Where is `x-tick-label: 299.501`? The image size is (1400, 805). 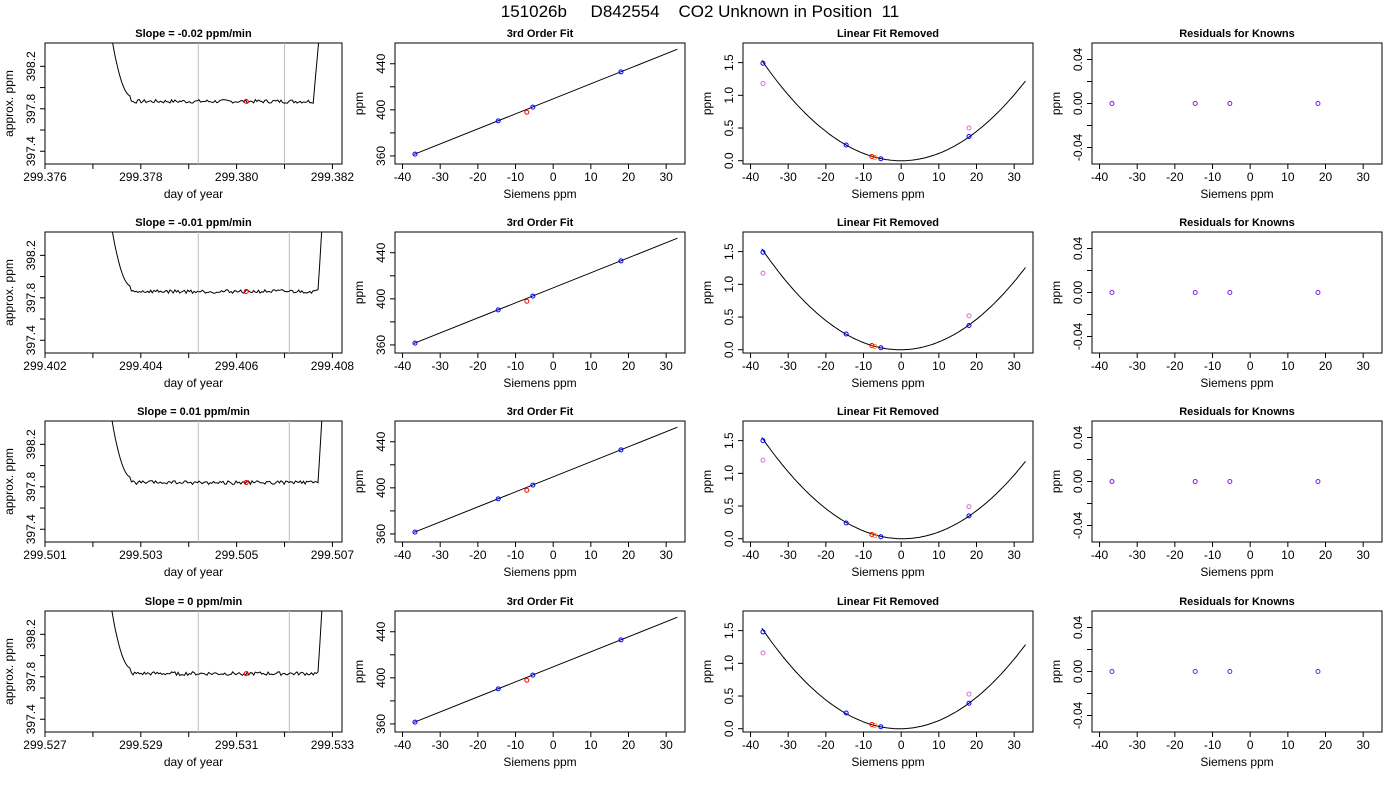 x-tick-label: 299.501 is located at coordinates (45, 555).